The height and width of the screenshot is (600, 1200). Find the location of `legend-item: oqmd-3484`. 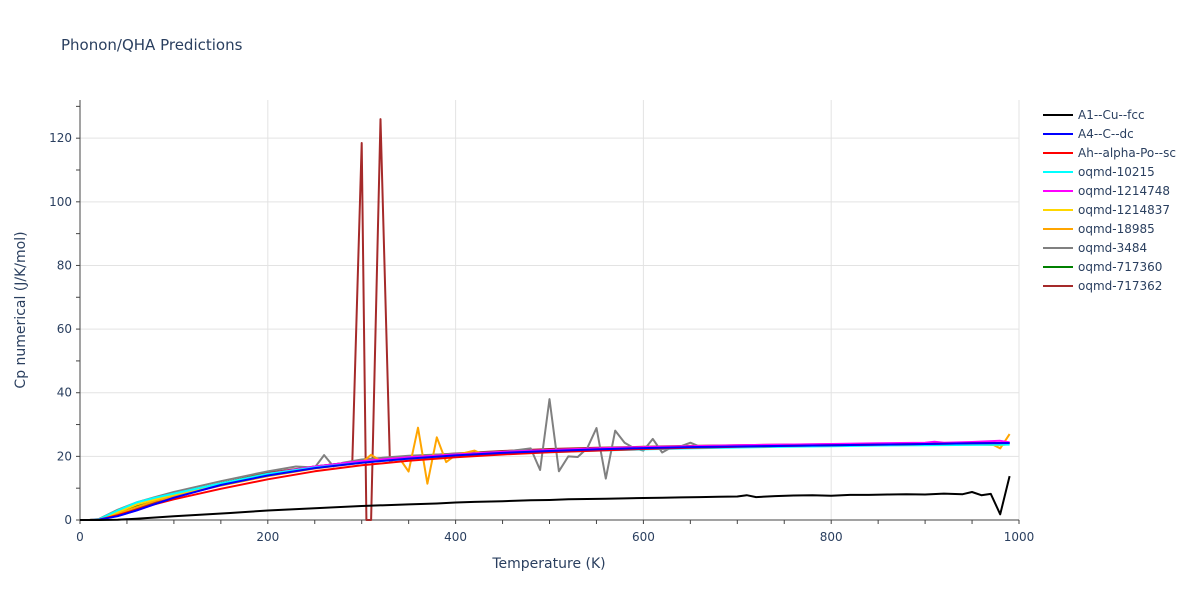

legend-item: oqmd-3484 is located at coordinates (1095, 248).